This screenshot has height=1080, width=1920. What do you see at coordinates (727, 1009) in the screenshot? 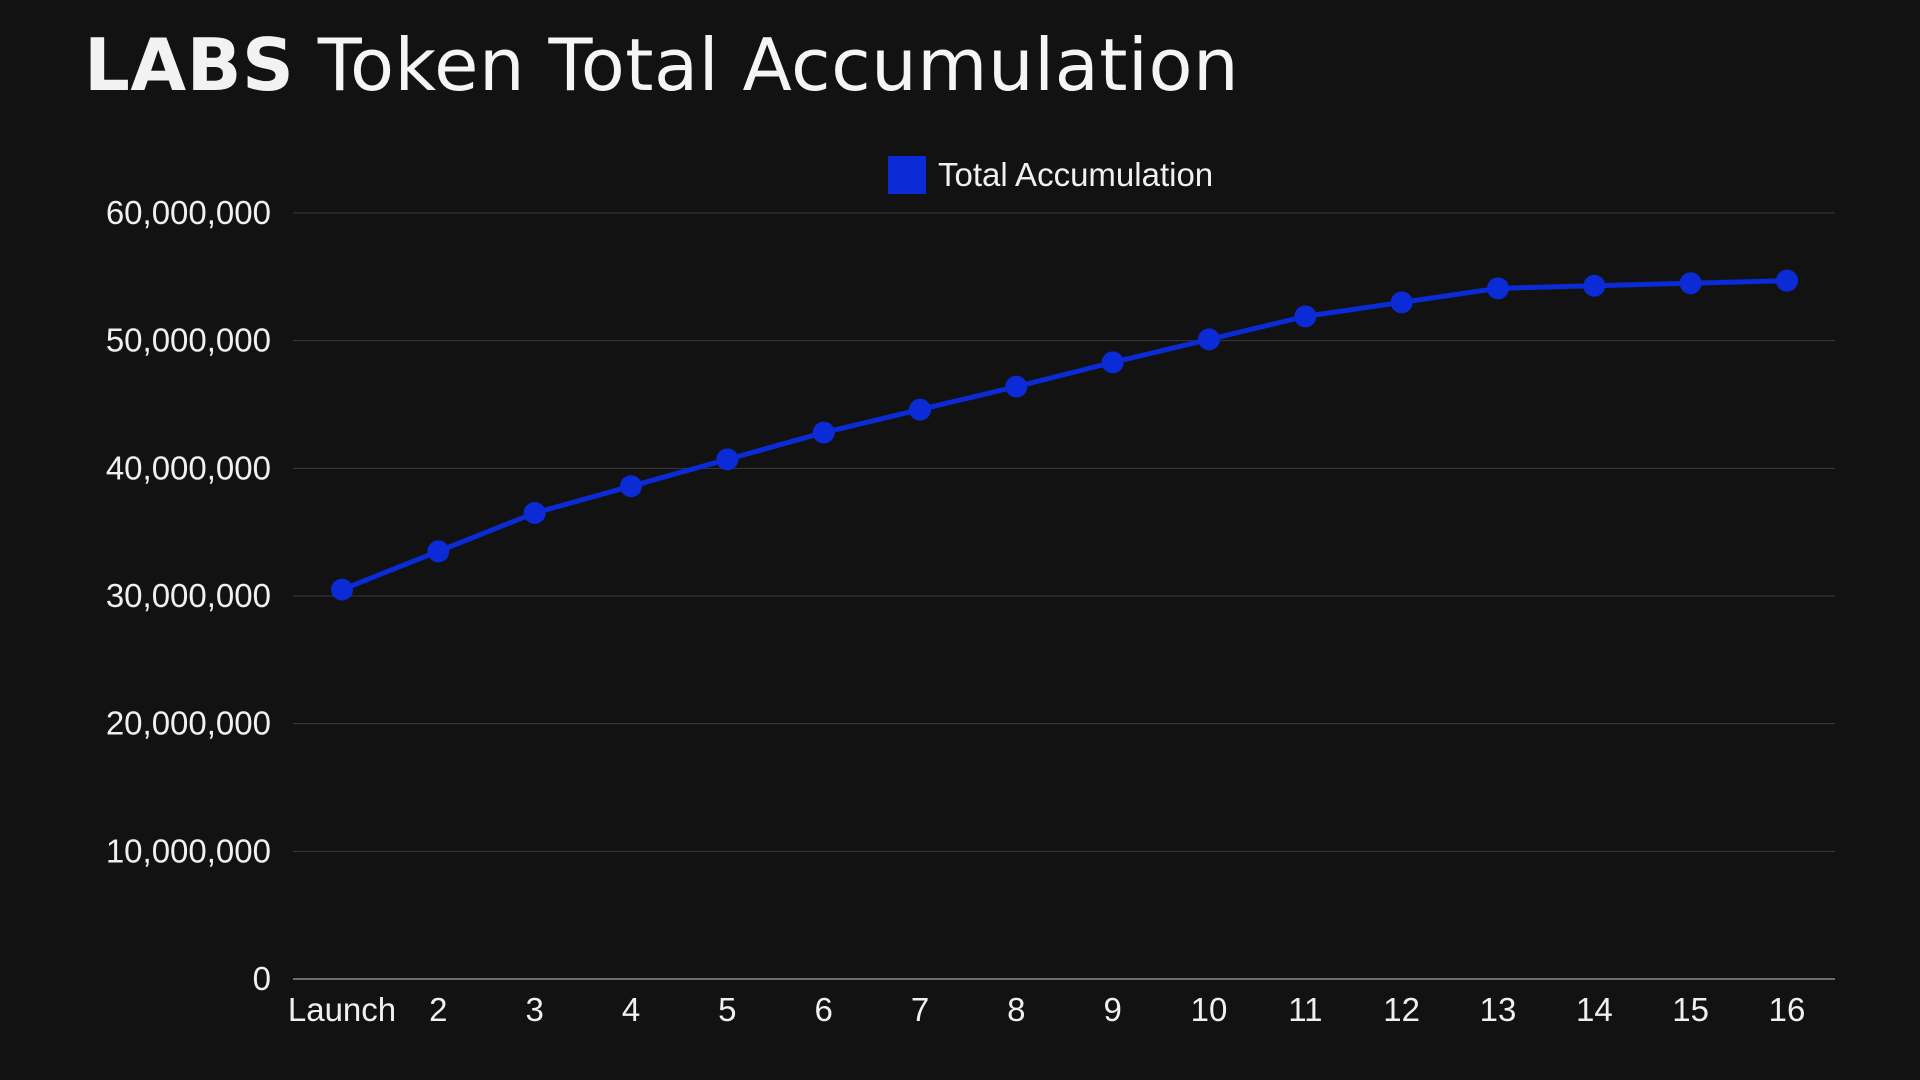
I see `x-tick-label: 5` at bounding box center [727, 1009].